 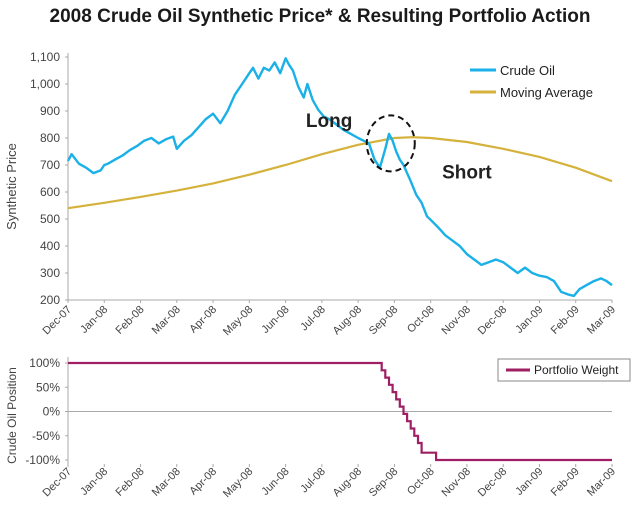 What do you see at coordinates (384, 321) in the screenshot?
I see `x-tick-label: Sep-08` at bounding box center [384, 321].